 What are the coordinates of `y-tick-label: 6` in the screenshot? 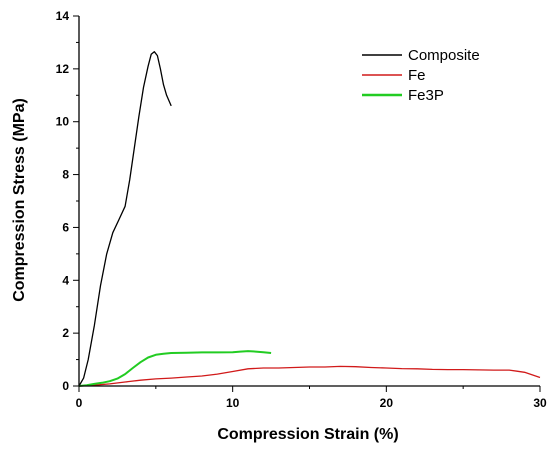 It's located at (65, 227).